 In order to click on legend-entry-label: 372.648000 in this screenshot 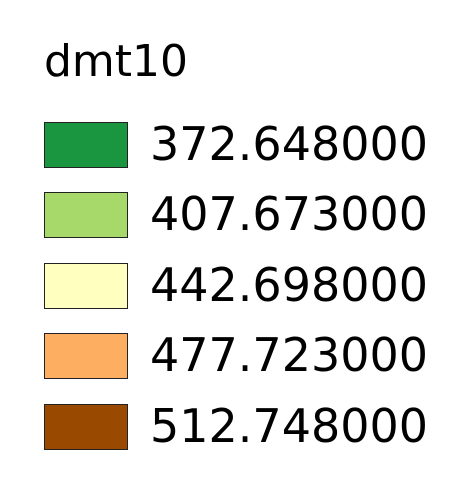, I will do `click(289, 144)`.